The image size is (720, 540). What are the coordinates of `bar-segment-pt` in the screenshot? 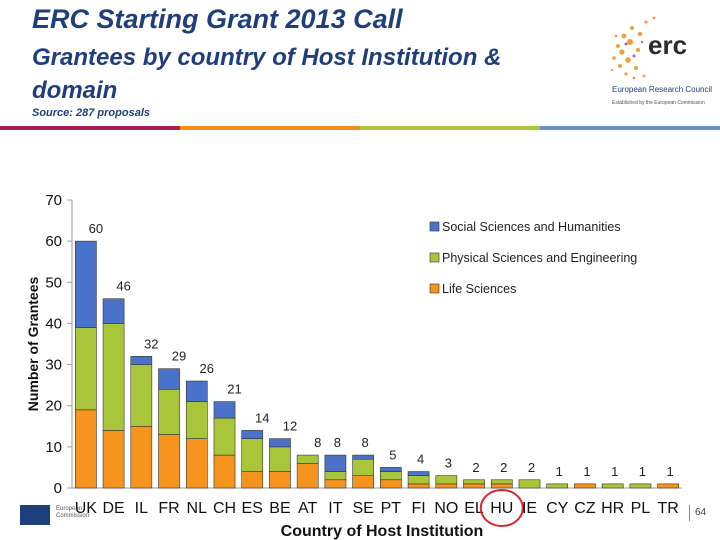 It's located at (391, 484).